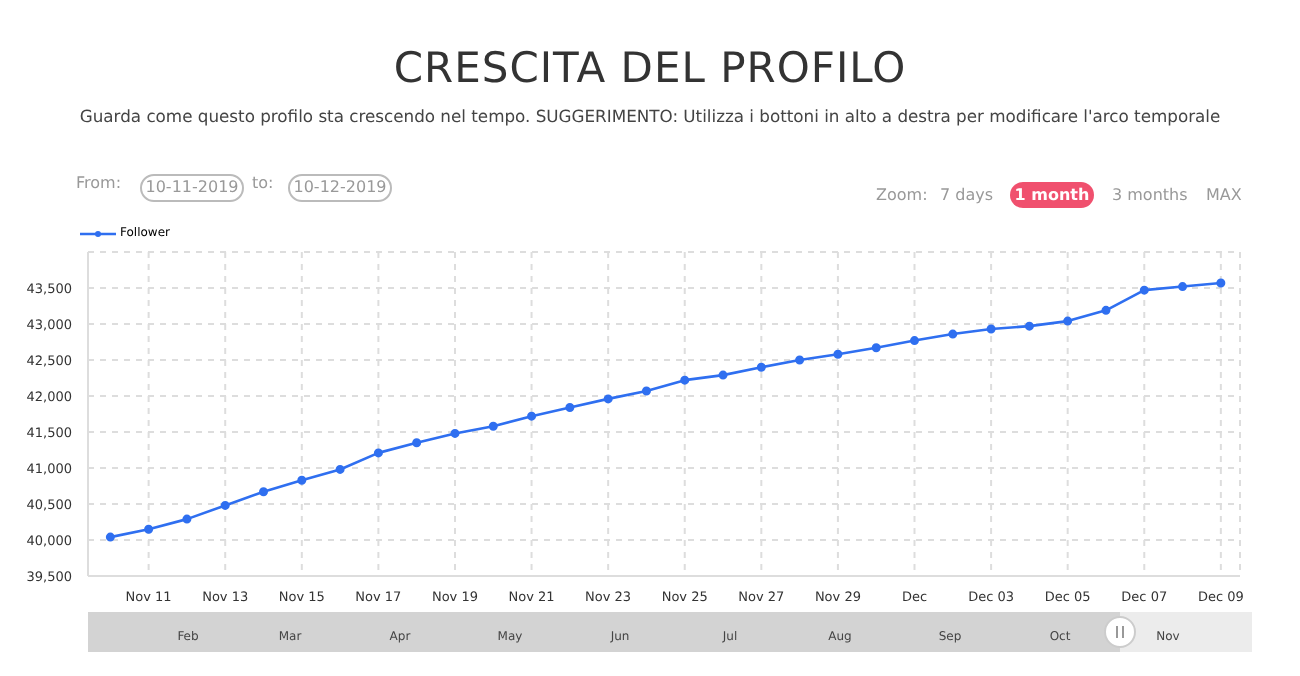  I want to click on text: Zoom:, so click(902, 195).